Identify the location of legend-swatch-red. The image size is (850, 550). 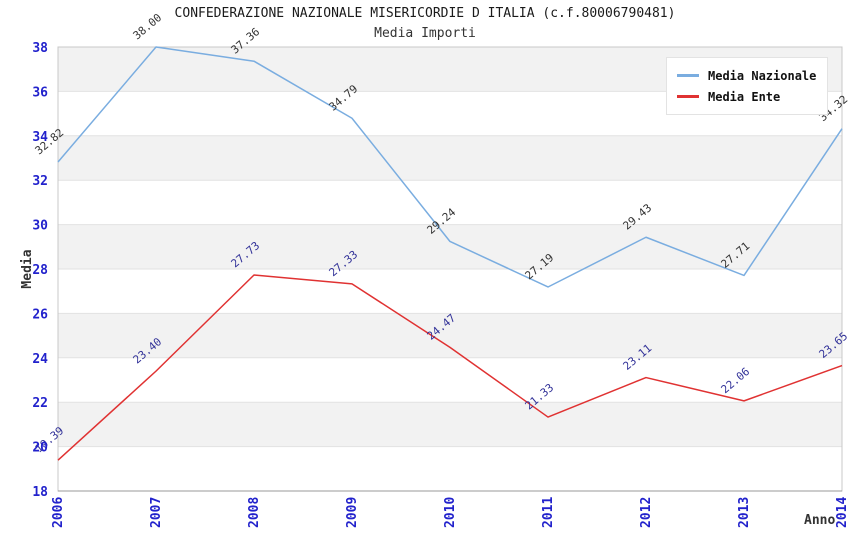
(688, 96).